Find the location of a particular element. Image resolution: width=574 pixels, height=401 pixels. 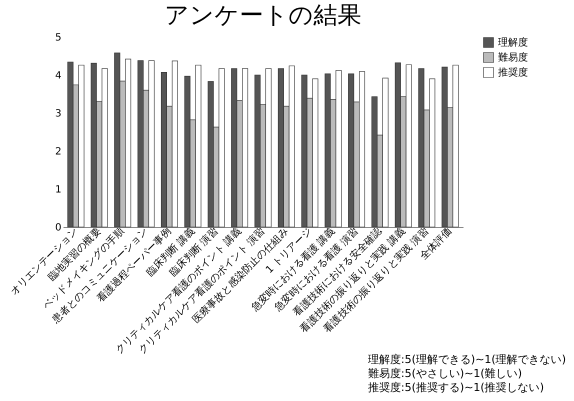

y-tick-label: 2 is located at coordinates (58, 152).